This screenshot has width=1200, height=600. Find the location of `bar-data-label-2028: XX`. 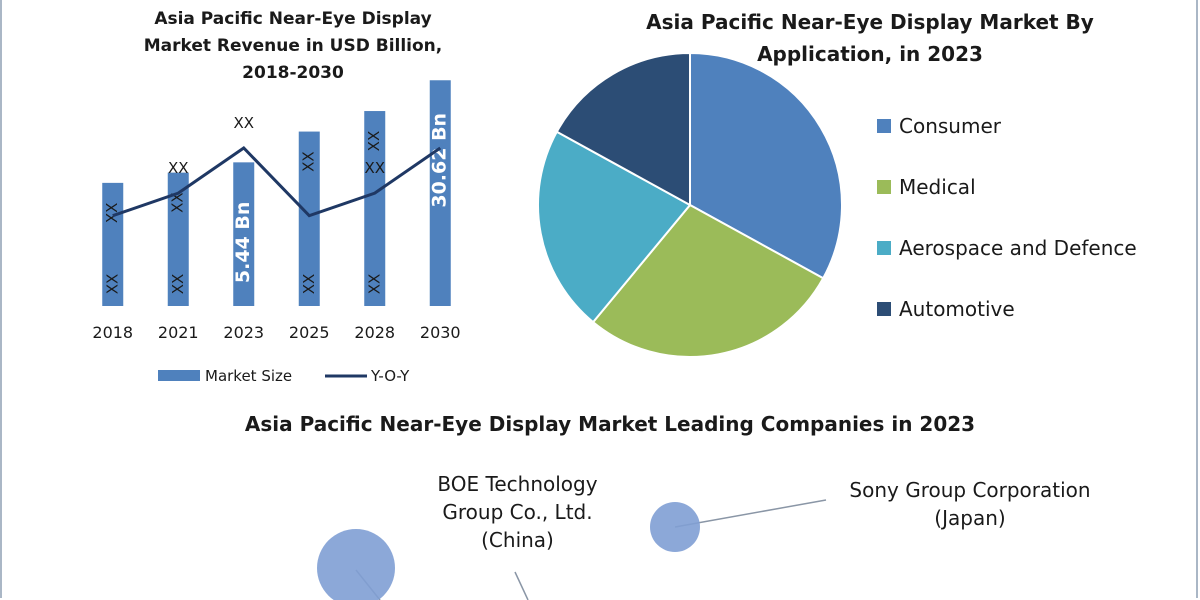

bar-data-label-2028: XX is located at coordinates (374, 141).